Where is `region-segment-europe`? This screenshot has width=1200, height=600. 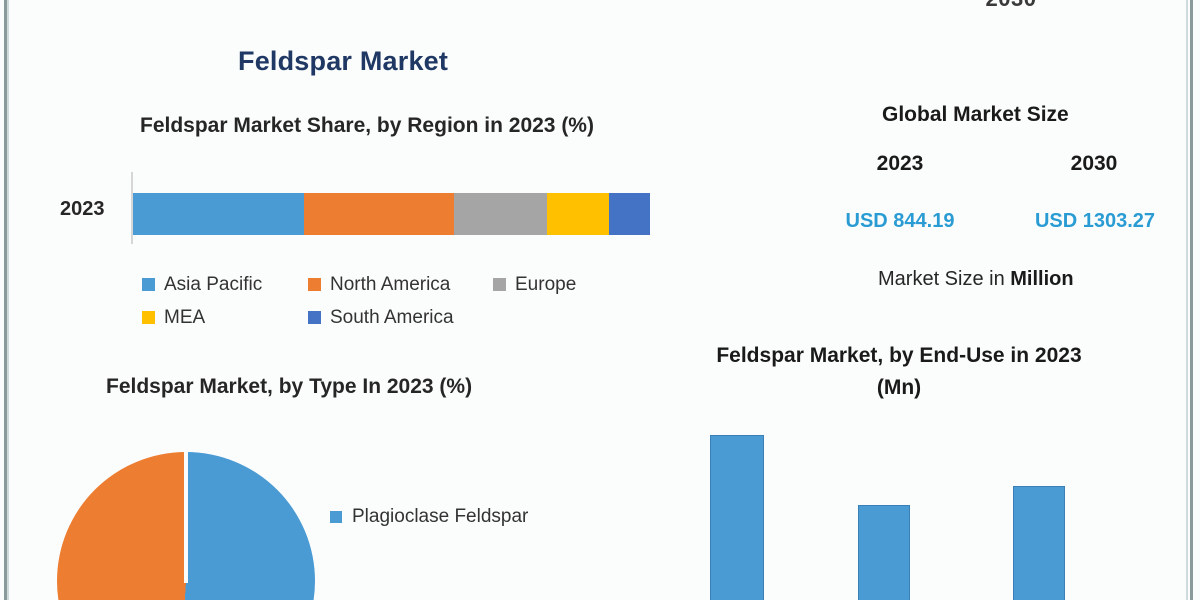
region-segment-europe is located at coordinates (500, 214).